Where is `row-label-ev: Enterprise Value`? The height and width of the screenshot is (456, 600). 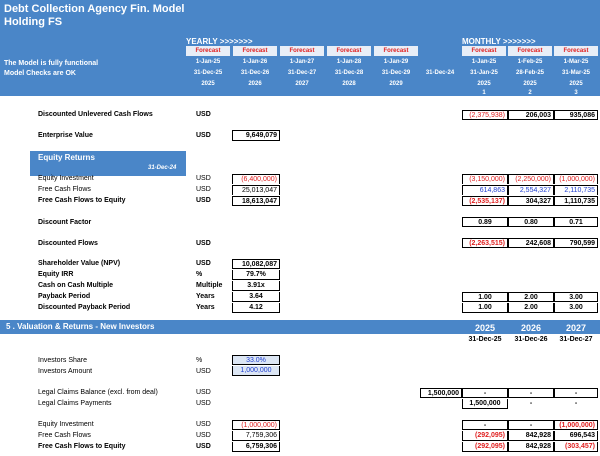 row-label-ev: Enterprise Value is located at coordinates (65, 135).